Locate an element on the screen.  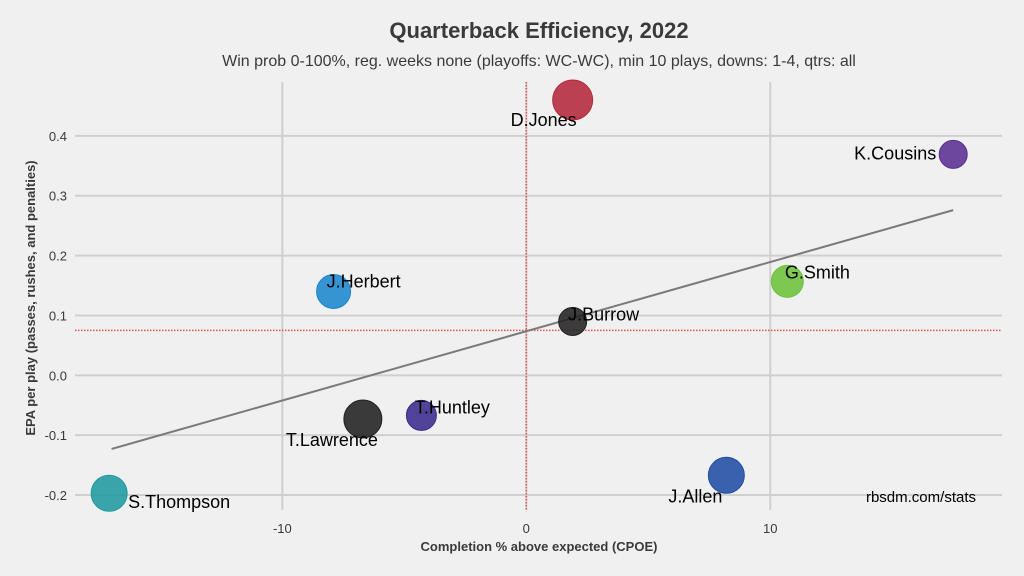
point-label-j-herbert: J.Herbert is located at coordinates (364, 282).